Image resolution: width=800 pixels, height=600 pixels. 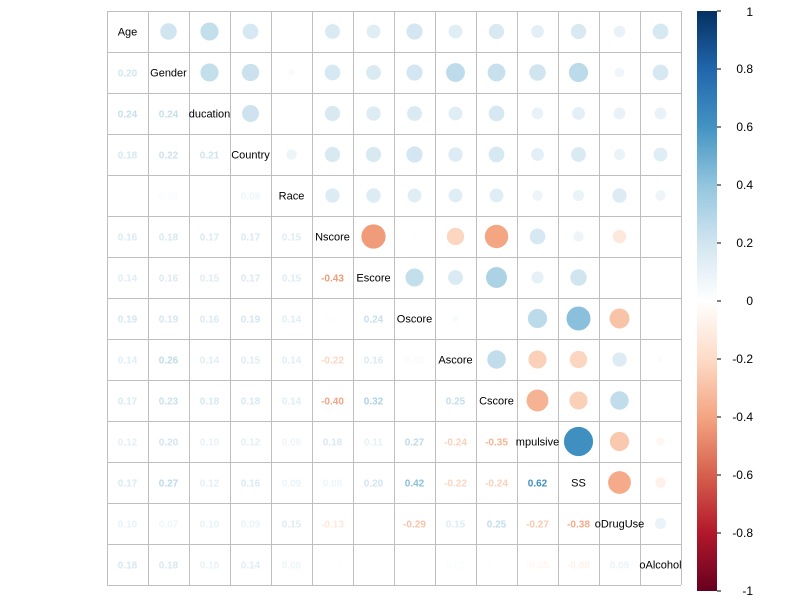 I want to click on correlation-value: 0.20, so click(x=128, y=74).